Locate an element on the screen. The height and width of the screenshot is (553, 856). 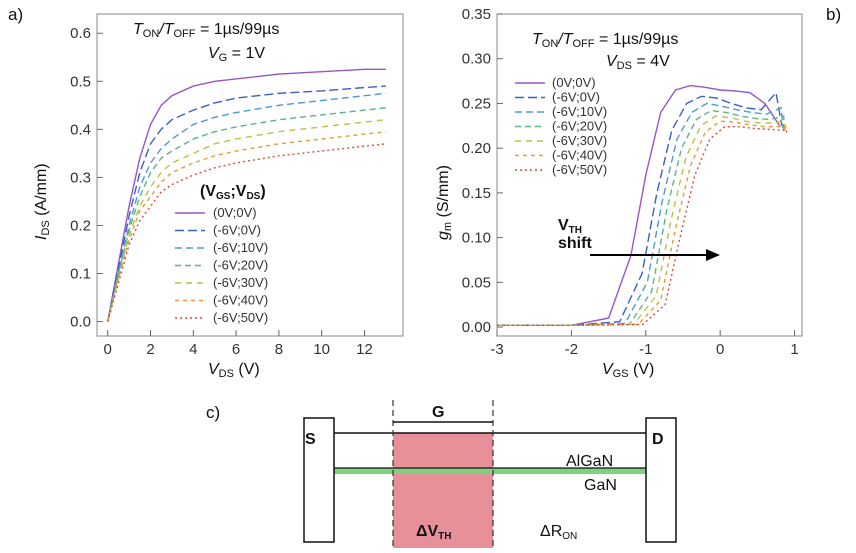
chartB-legend-entry: (-6V;50V) is located at coordinates (579, 169).